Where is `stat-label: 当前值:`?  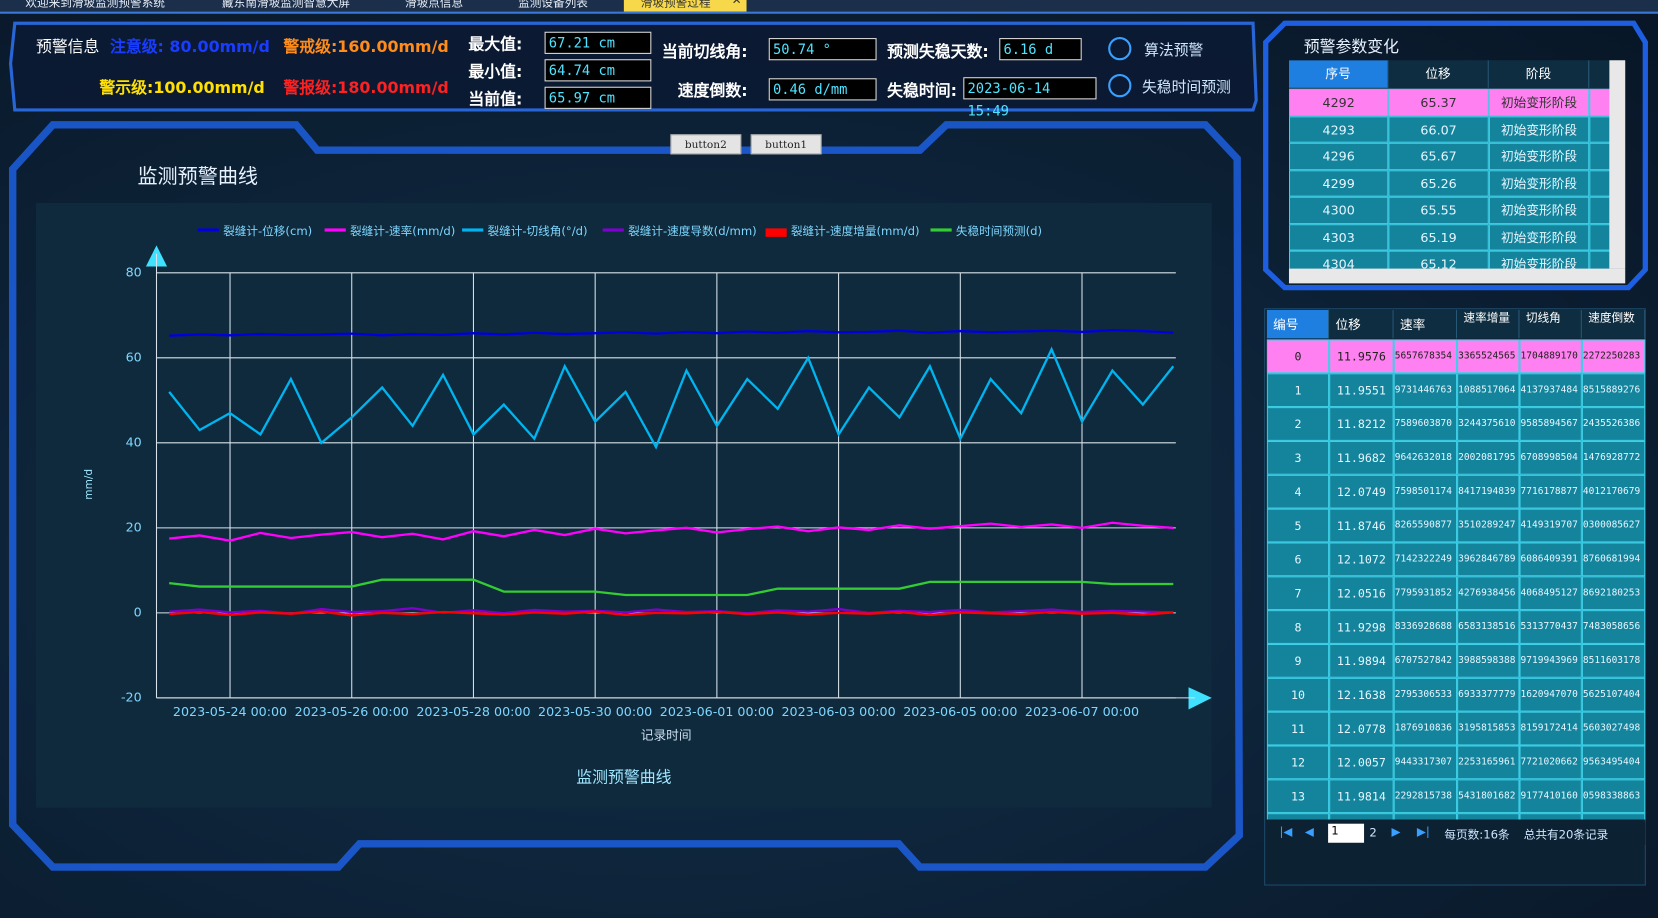
stat-label: 当前值: is located at coordinates (495, 99).